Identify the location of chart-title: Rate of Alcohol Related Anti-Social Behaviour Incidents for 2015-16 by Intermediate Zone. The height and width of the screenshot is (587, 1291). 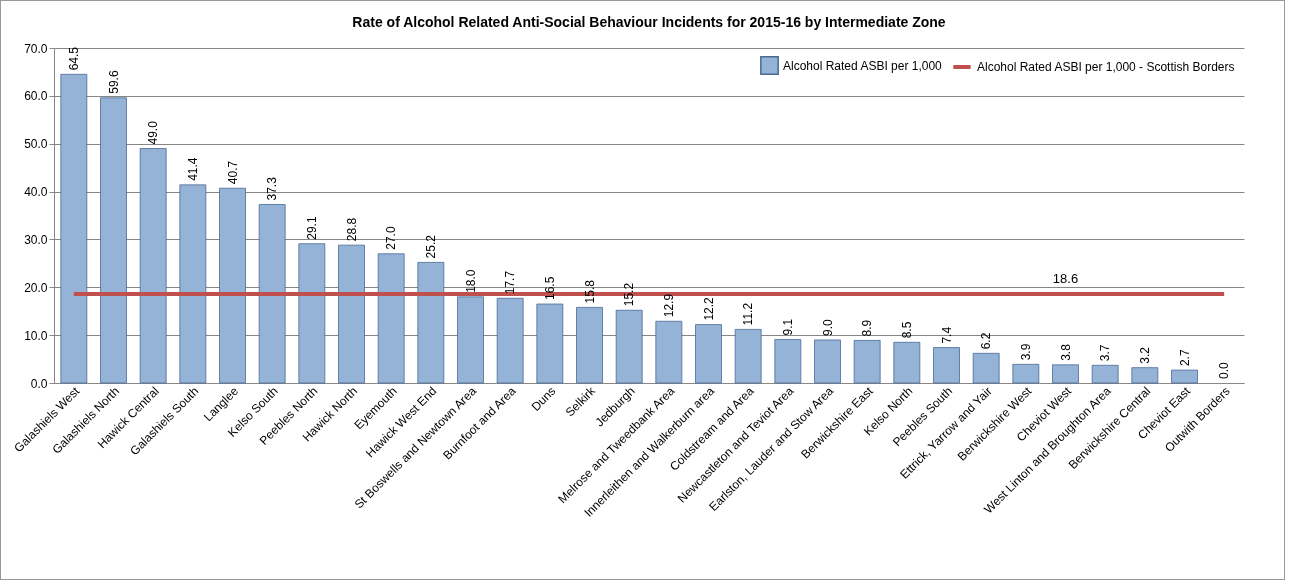
(649, 22).